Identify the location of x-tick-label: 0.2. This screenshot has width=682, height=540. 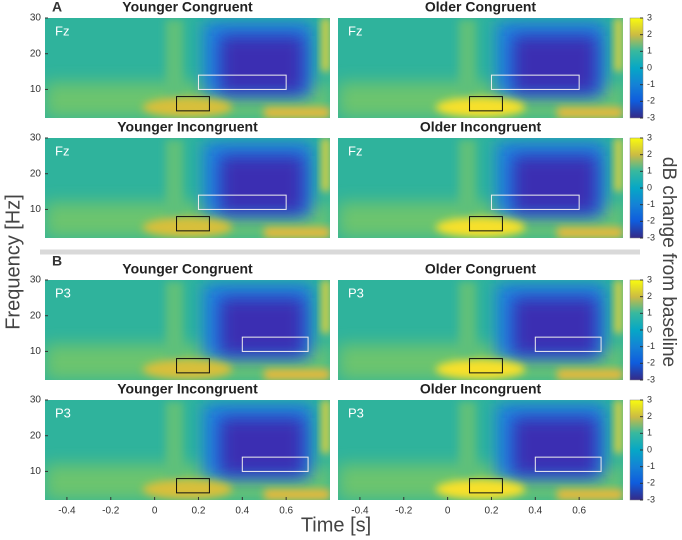
(492, 511).